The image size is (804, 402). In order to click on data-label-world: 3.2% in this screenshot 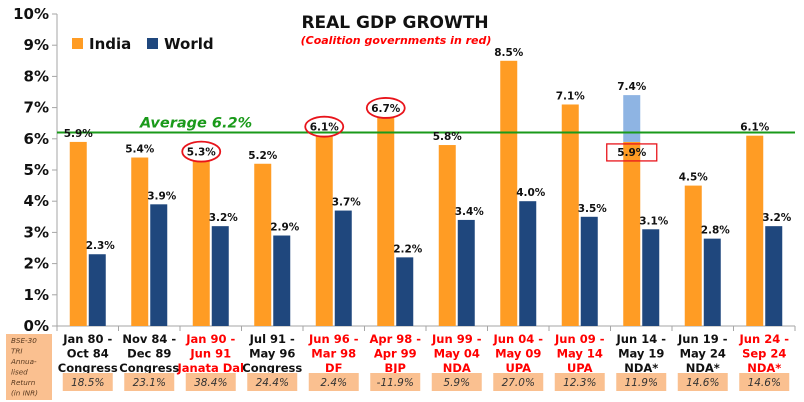, I will do `click(224, 218)`.